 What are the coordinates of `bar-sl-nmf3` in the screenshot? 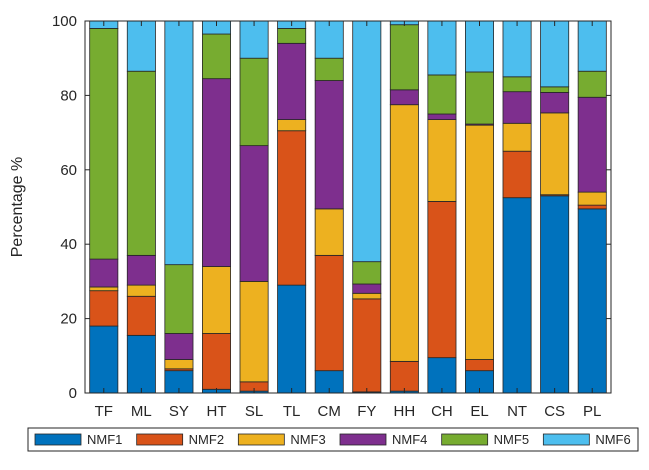 It's located at (254, 331).